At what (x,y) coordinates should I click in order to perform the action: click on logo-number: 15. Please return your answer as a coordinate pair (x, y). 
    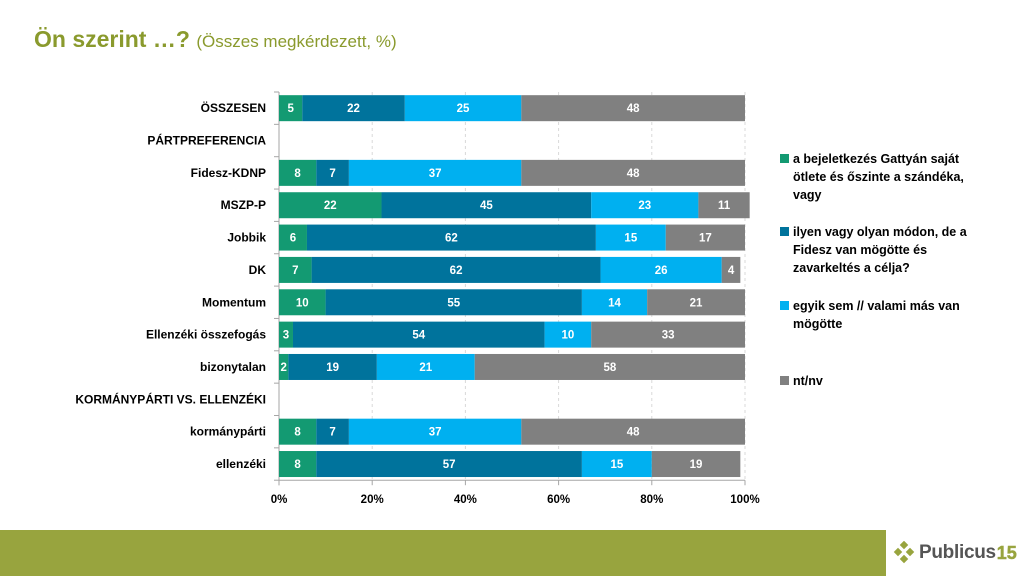
    Looking at the image, I should click on (1007, 552).